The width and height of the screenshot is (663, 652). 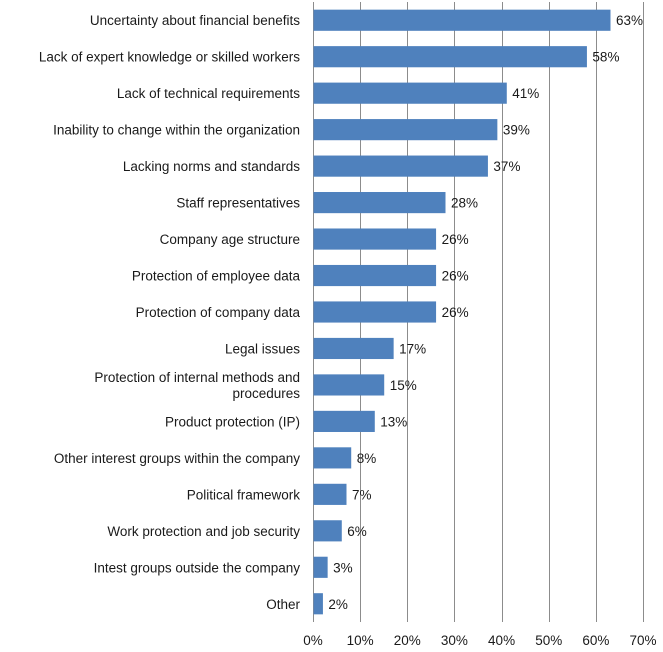 I want to click on data-label: 15%, so click(x=403, y=385).